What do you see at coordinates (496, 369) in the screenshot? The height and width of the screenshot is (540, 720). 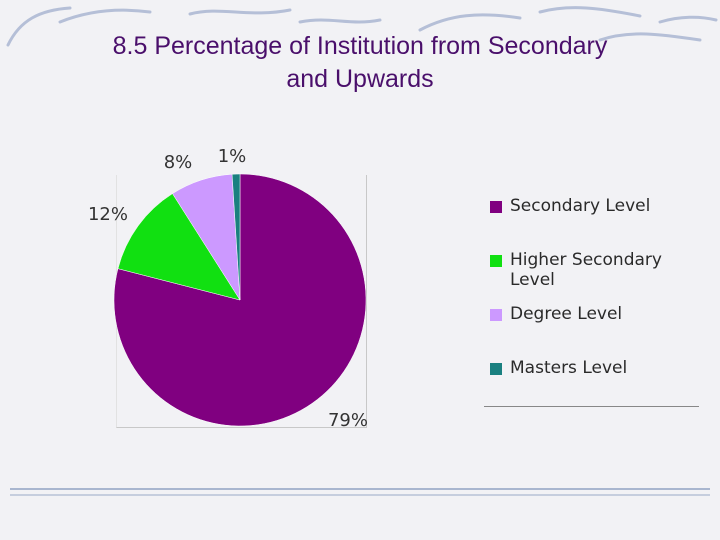 I see `legend-swatch-masters` at bounding box center [496, 369].